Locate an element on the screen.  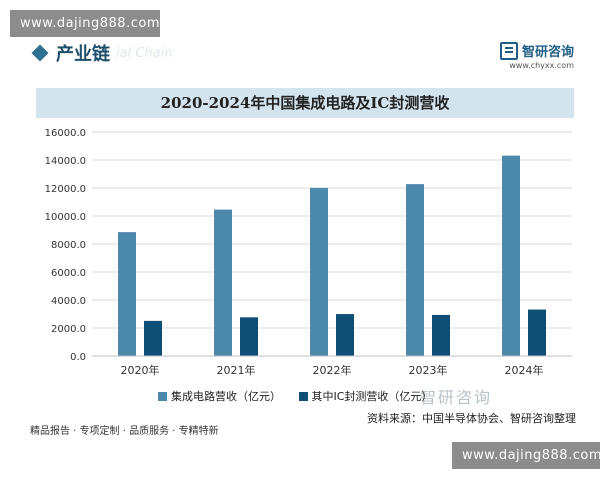
x-tick-label: 2022年 is located at coordinates (332, 370).